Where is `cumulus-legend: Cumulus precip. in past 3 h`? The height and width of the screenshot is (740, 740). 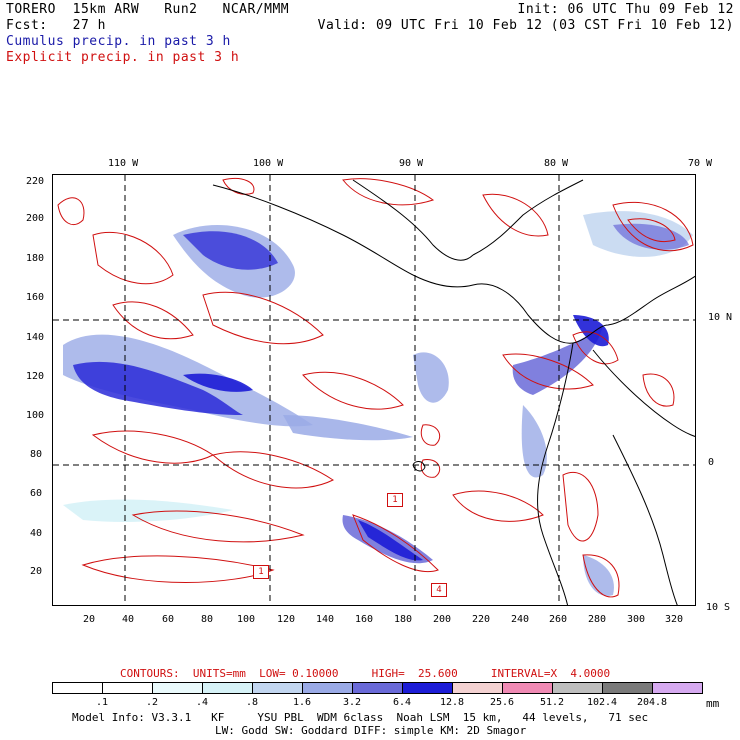
cumulus-legend: Cumulus precip. in past 3 h is located at coordinates (118, 41).